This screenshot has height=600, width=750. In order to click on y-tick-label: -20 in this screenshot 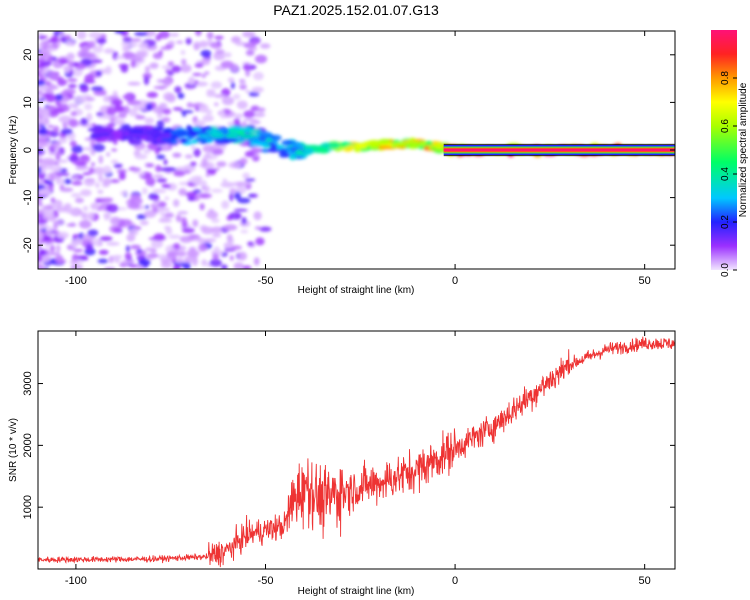, I will do `click(28, 245)`.